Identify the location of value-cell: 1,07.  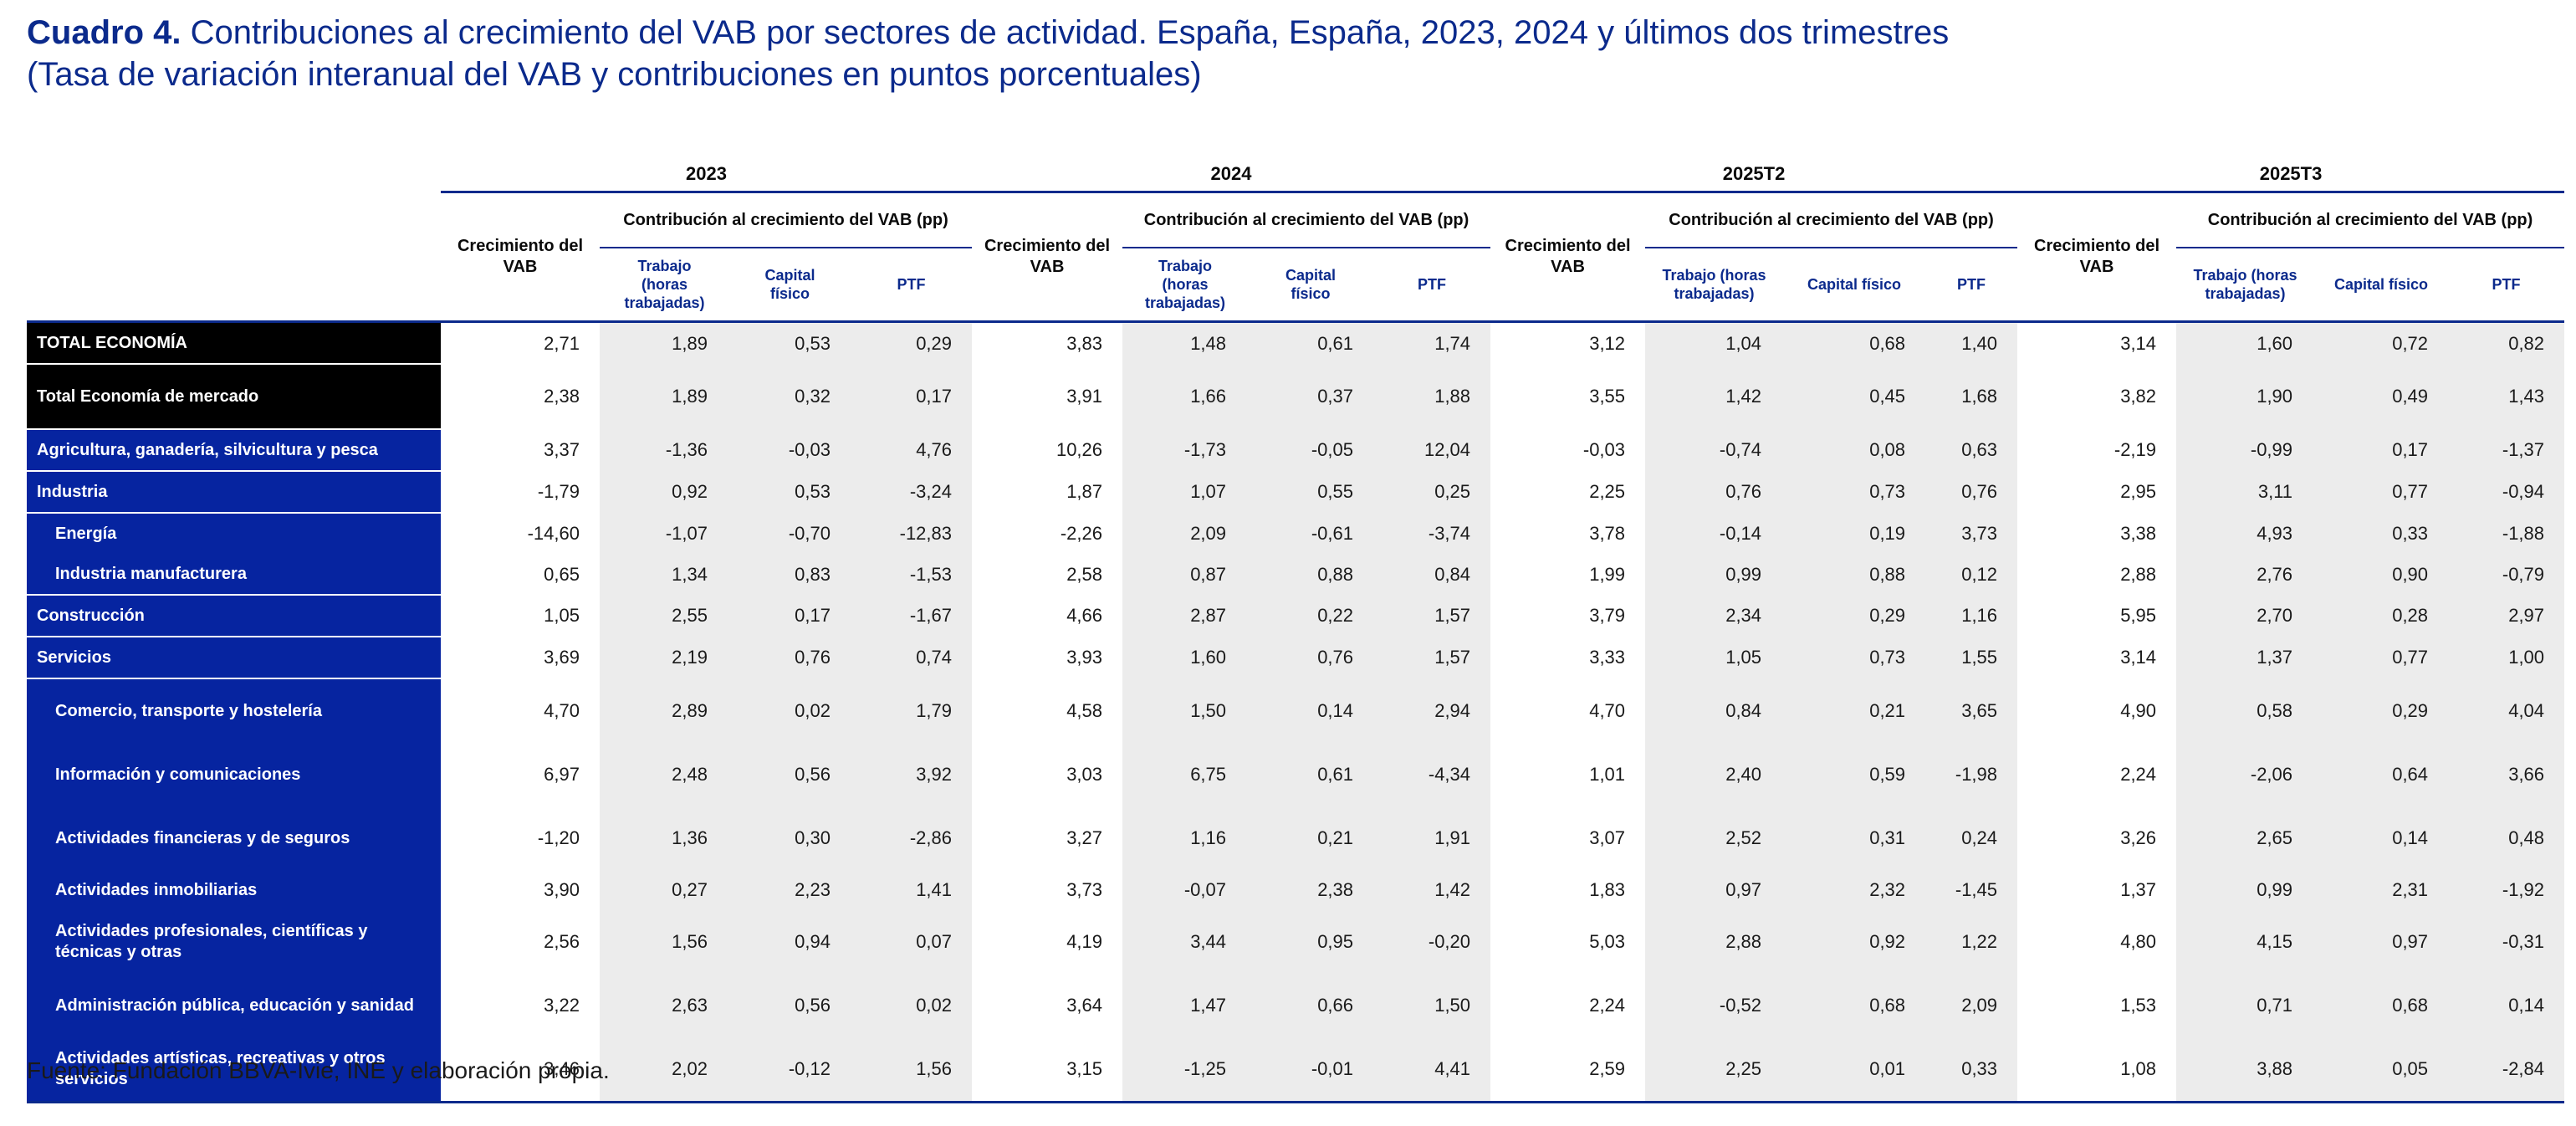
(1185, 492).